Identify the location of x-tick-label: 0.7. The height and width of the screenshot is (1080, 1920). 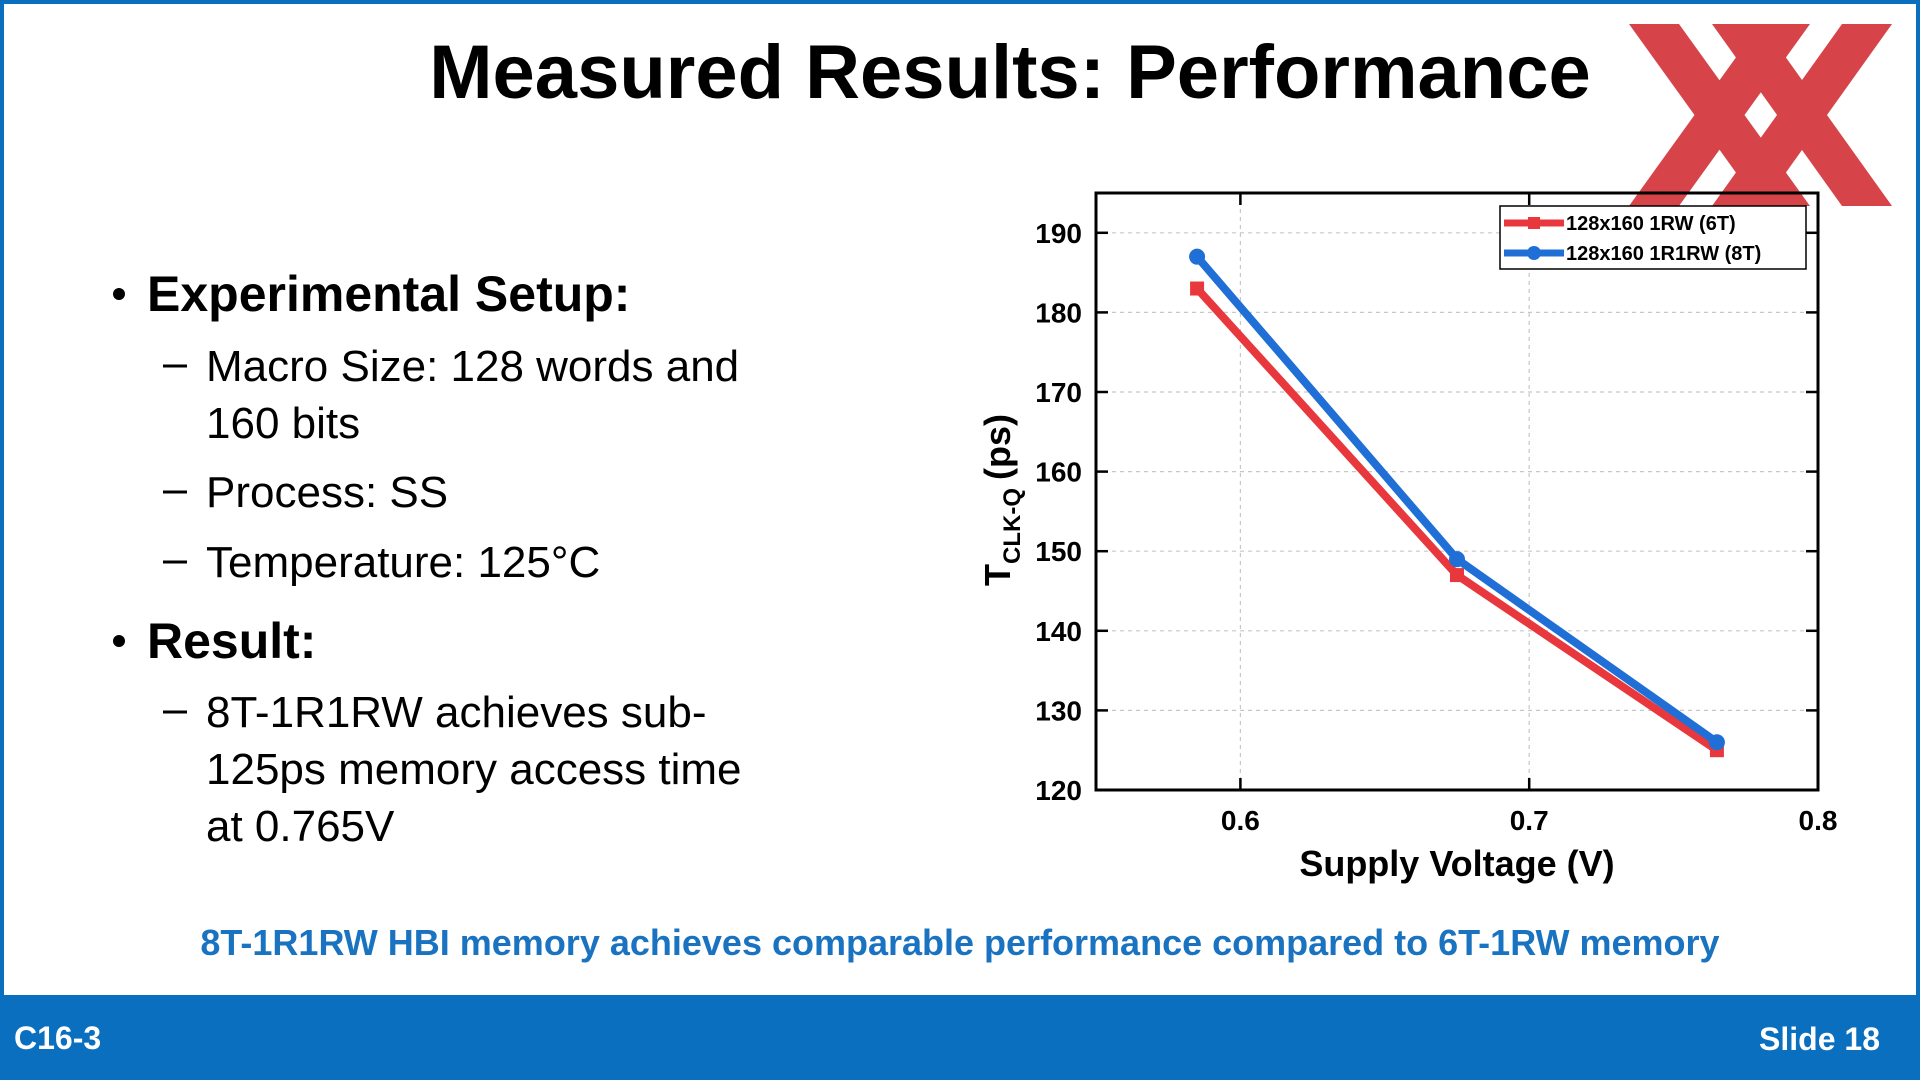
(1529, 820).